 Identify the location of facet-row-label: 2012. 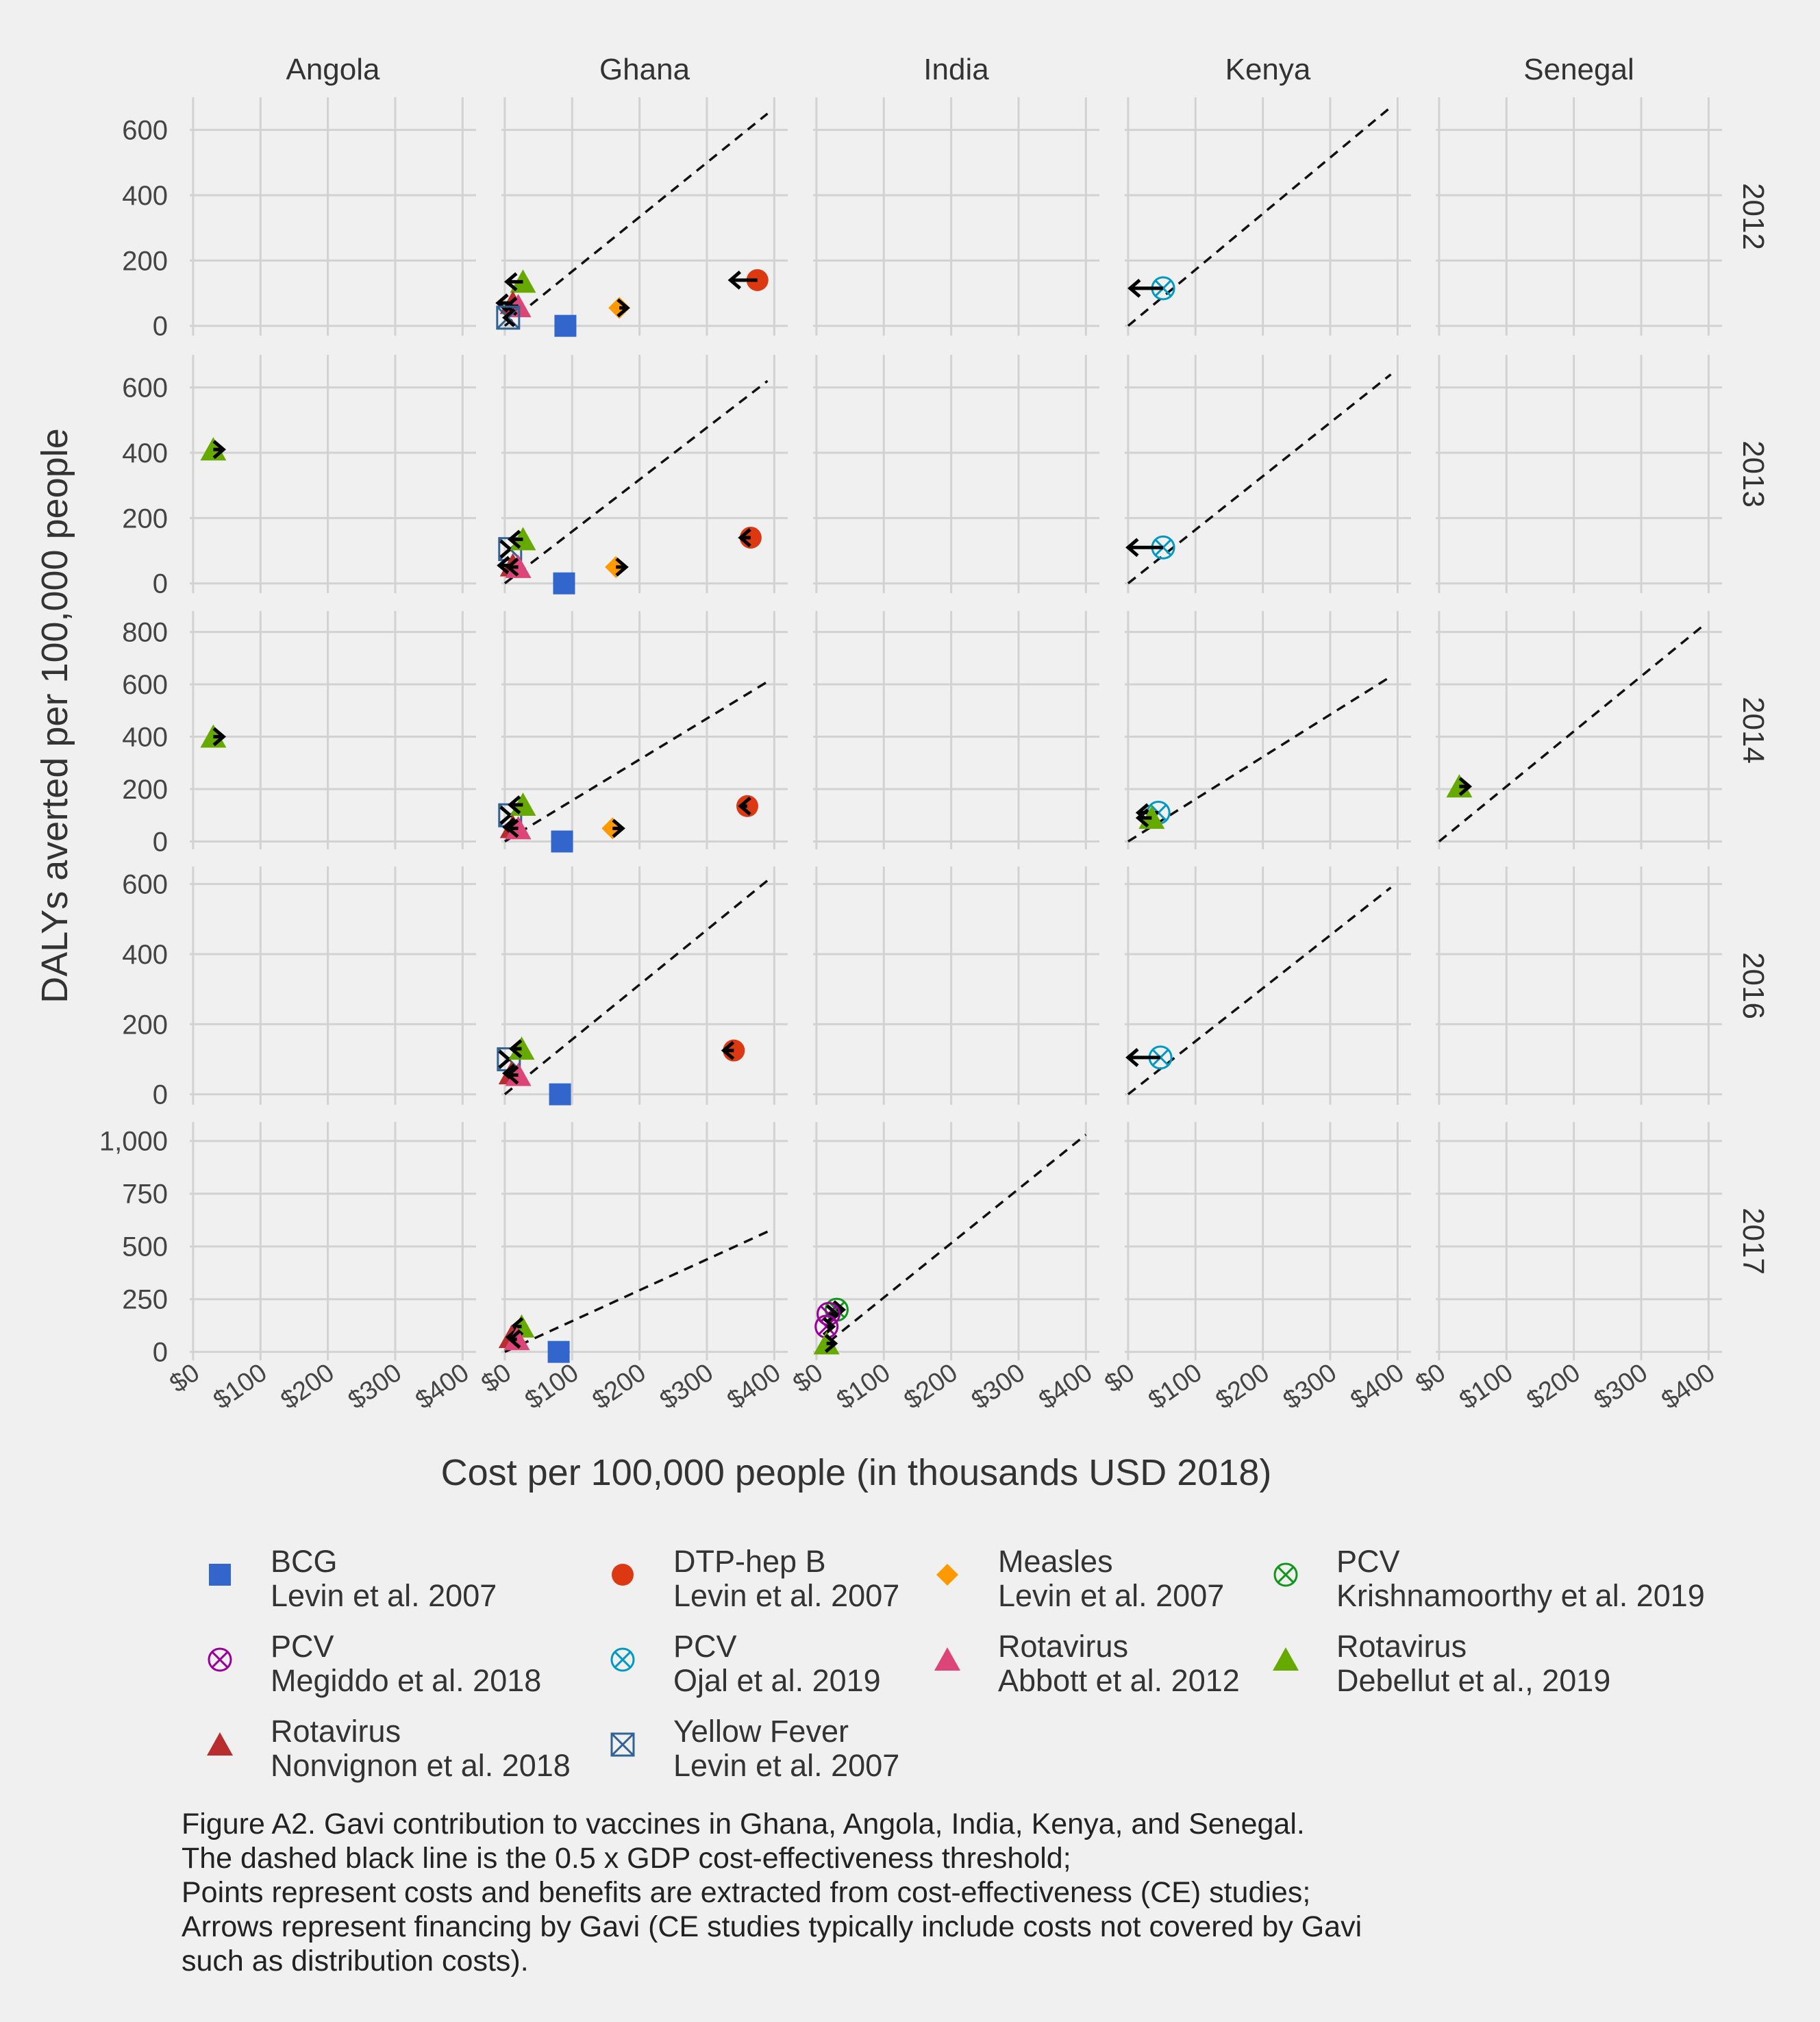
(1753, 216).